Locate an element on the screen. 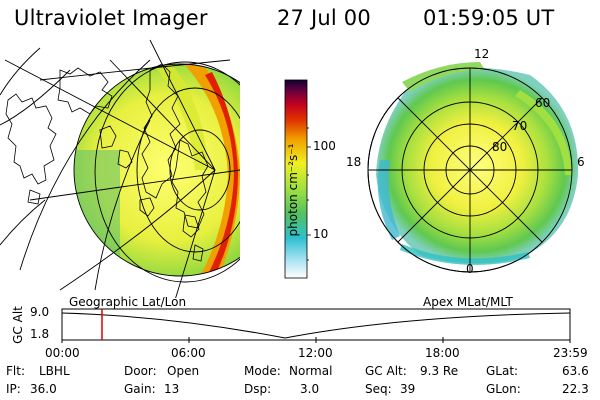 This screenshot has height=400, width=600. mlat-label-60: 60 is located at coordinates (543, 103).